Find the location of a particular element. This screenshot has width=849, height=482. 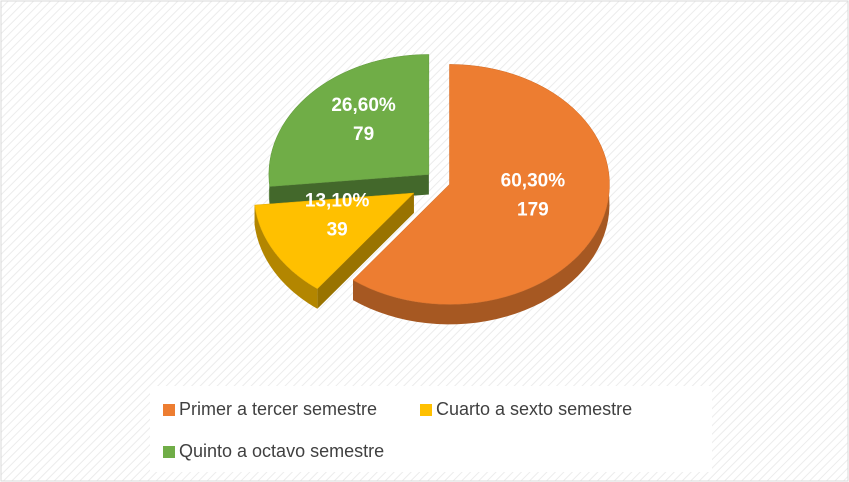

legend-box is located at coordinates (431, 429).